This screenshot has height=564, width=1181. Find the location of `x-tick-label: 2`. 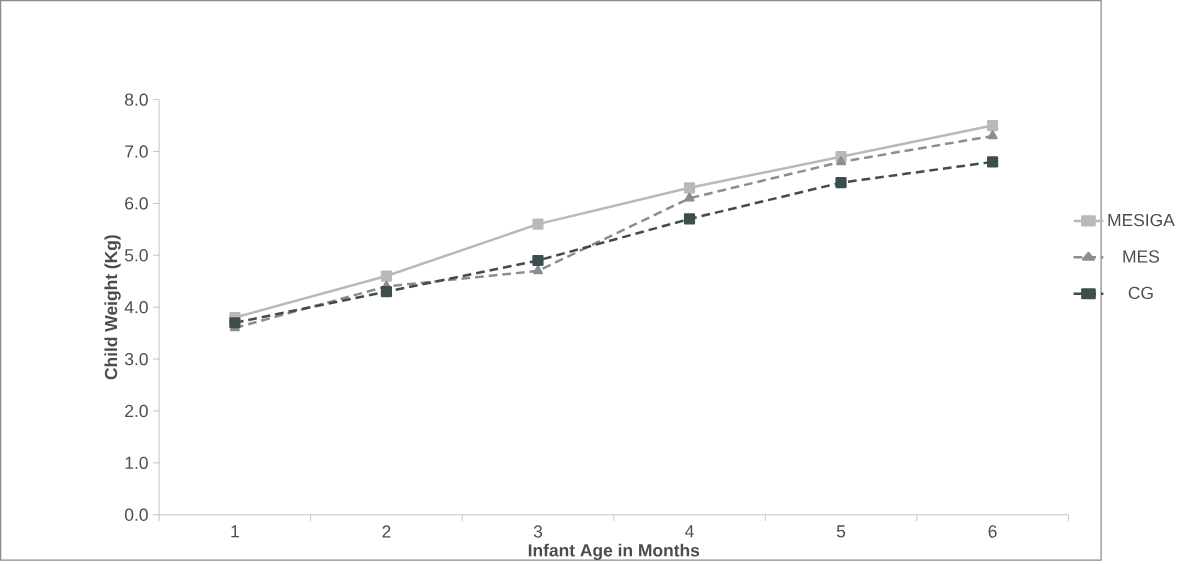

x-tick-label: 2 is located at coordinates (386, 531).